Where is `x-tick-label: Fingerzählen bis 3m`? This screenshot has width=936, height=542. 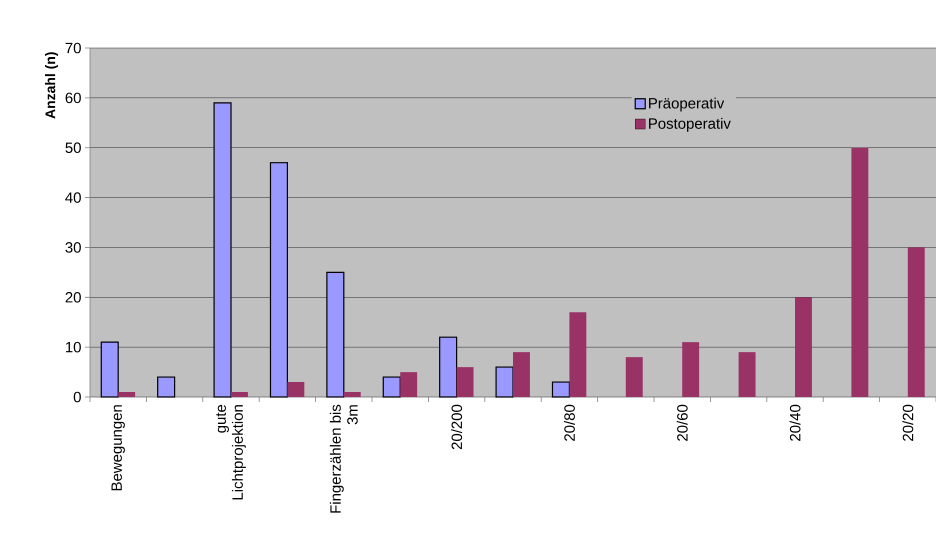
x-tick-label: Fingerzählen bis 3m is located at coordinates (344, 458).